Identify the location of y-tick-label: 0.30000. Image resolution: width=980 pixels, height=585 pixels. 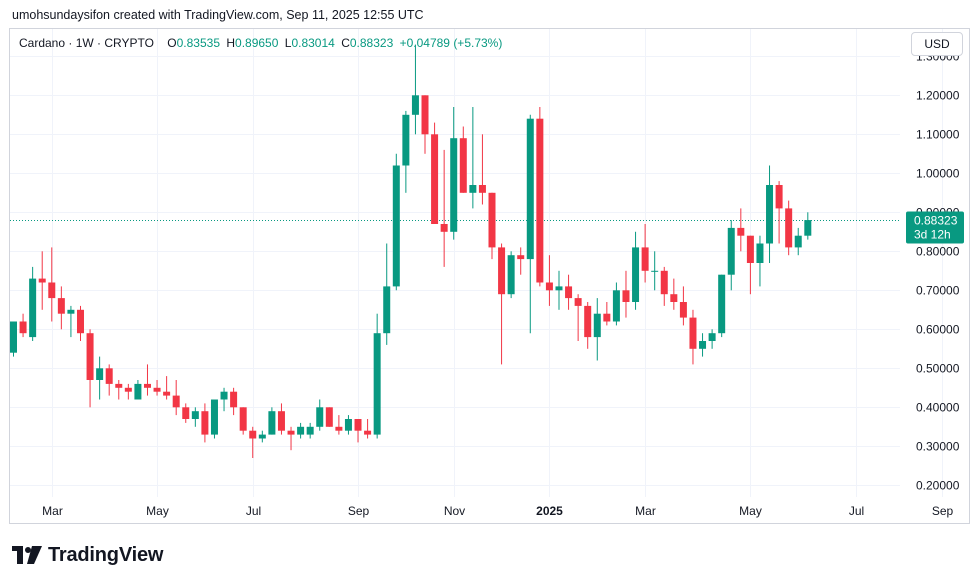
(938, 447).